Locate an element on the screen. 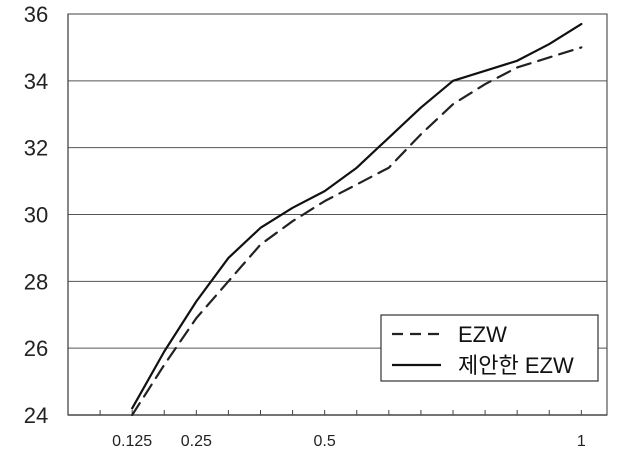 Image resolution: width=617 pixels, height=457 pixels. x-tick-label-0-125: 0.125 is located at coordinates (132, 441).